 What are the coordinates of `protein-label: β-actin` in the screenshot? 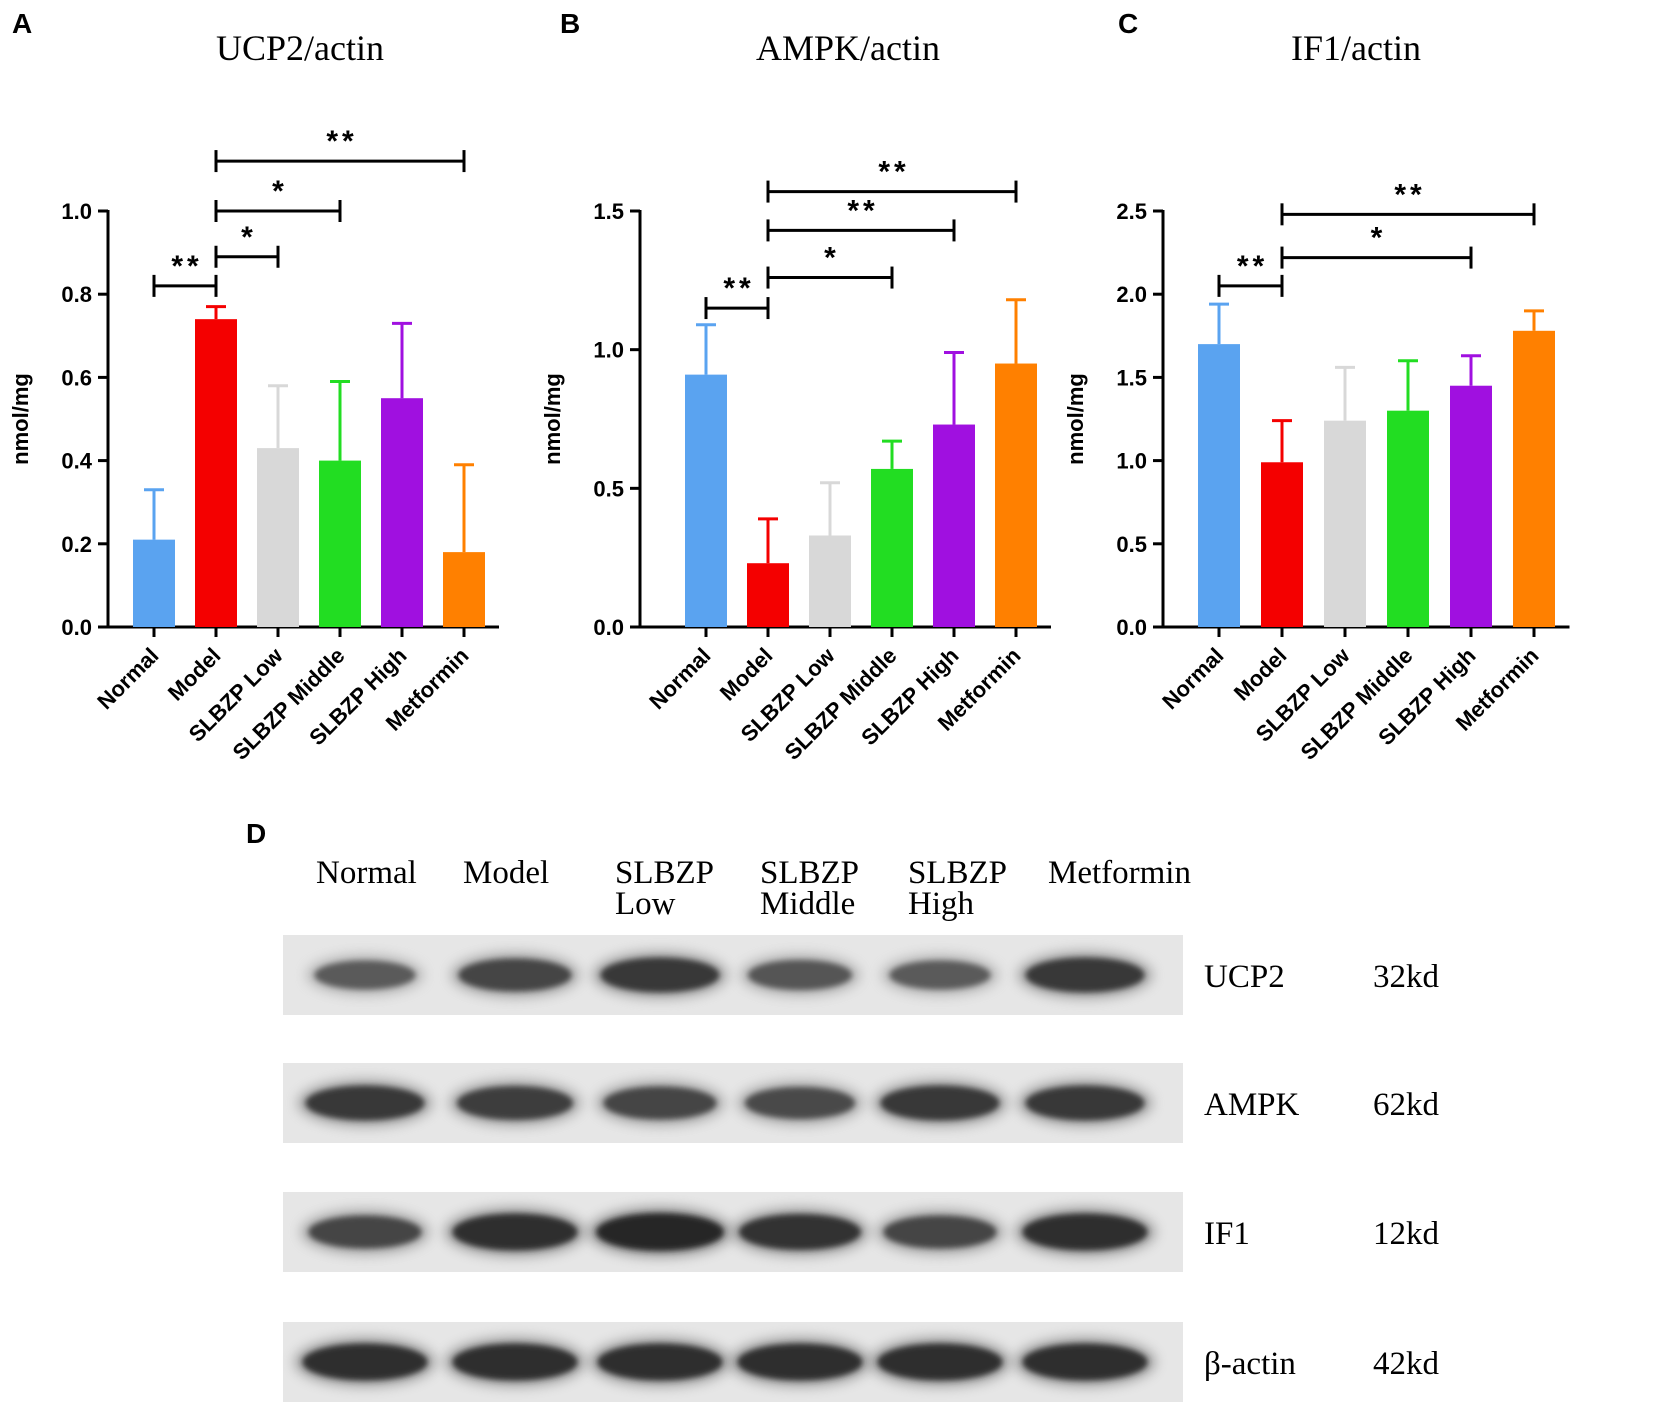 It's located at (1250, 1364).